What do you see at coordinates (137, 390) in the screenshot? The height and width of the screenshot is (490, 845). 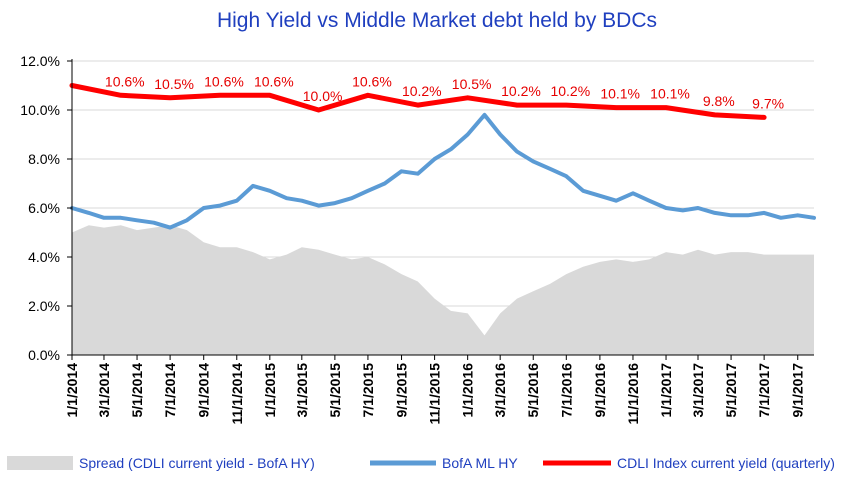 I see `x-tick-label: 5/1/2014` at bounding box center [137, 390].